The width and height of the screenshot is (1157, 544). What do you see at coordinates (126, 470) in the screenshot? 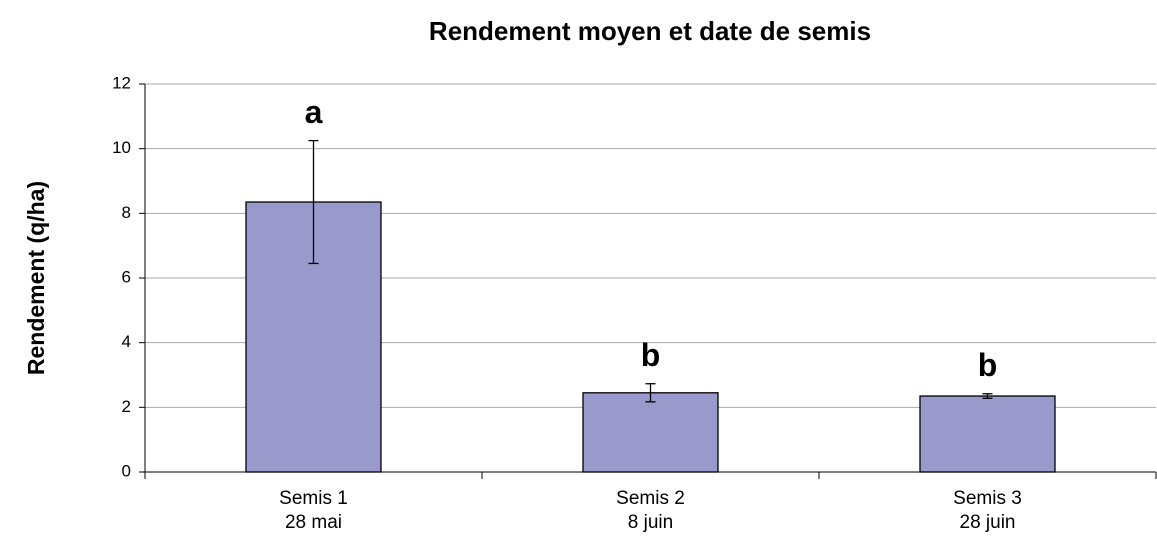
I see `y-tick-label: 0` at bounding box center [126, 470].